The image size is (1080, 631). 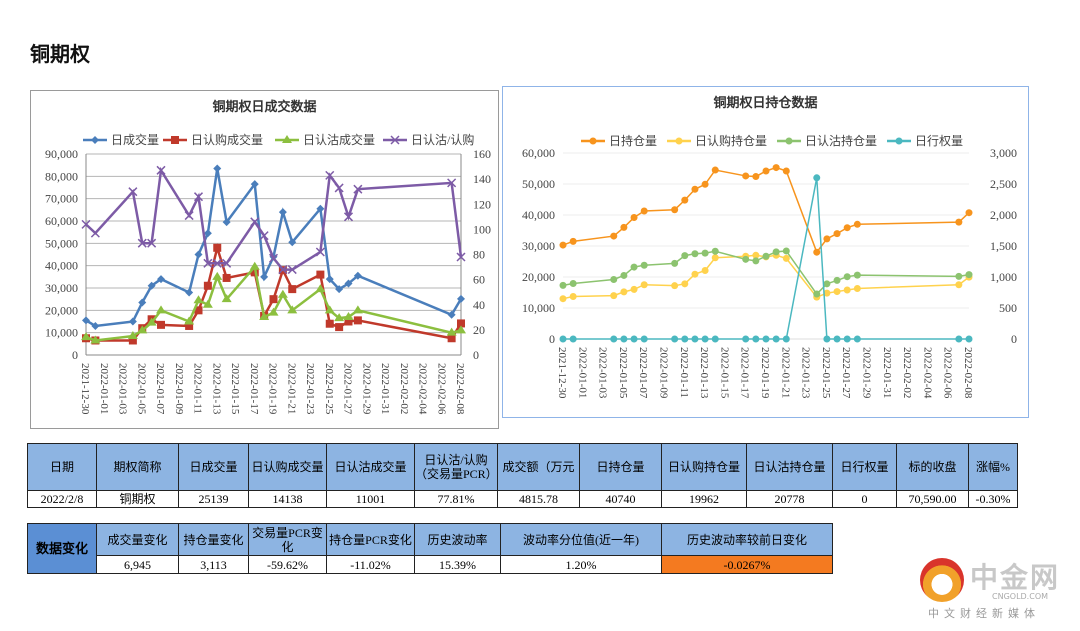 What do you see at coordinates (479, 280) in the screenshot?
I see `y2-tick-label: 60` at bounding box center [479, 280].